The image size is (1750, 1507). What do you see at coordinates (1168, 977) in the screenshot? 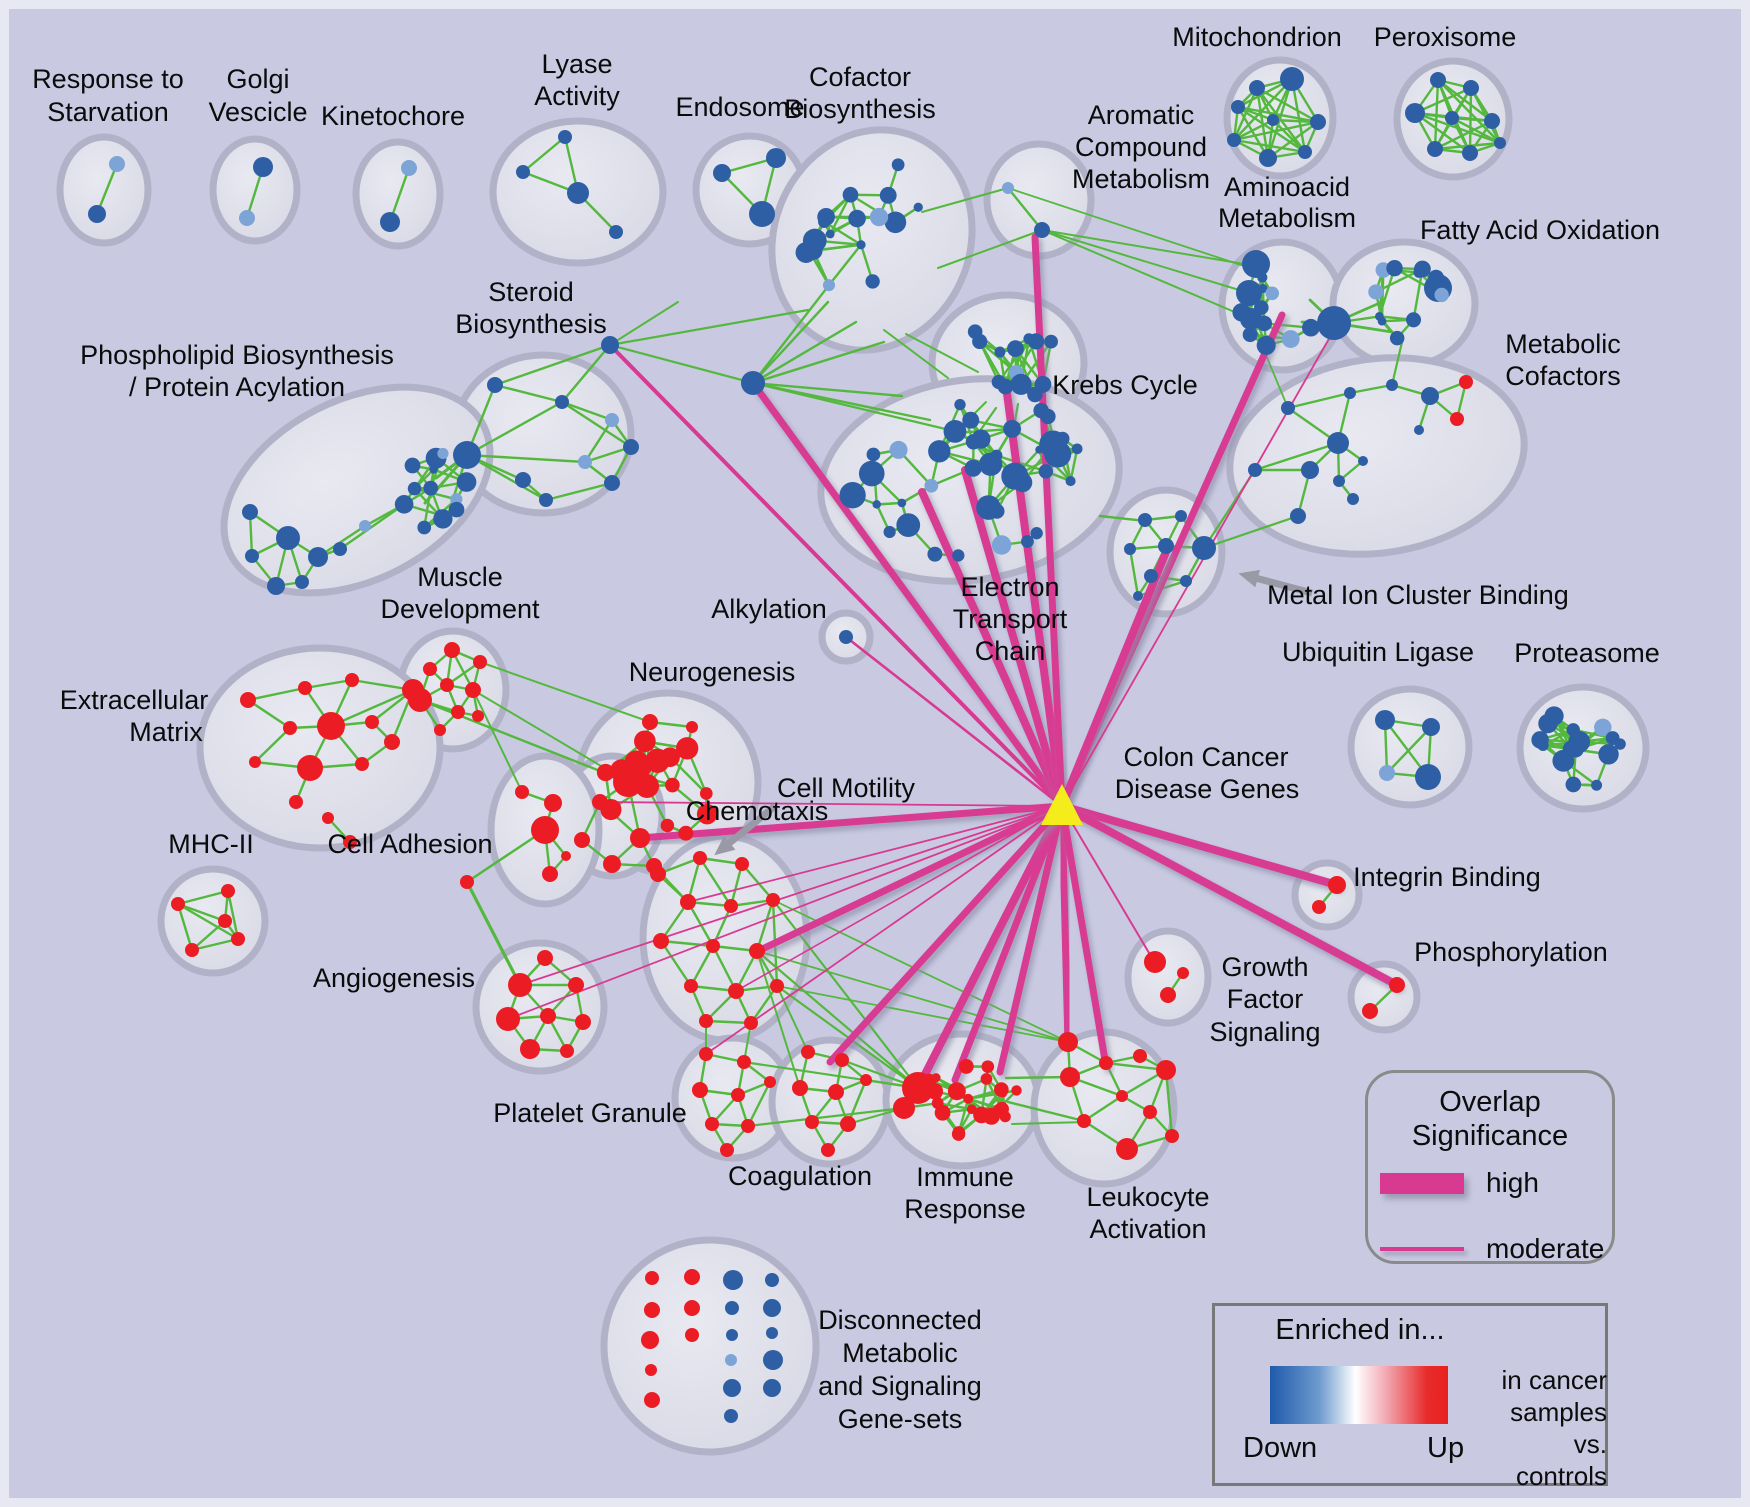
I see `cluster-growth-factor-signaling` at bounding box center [1168, 977].